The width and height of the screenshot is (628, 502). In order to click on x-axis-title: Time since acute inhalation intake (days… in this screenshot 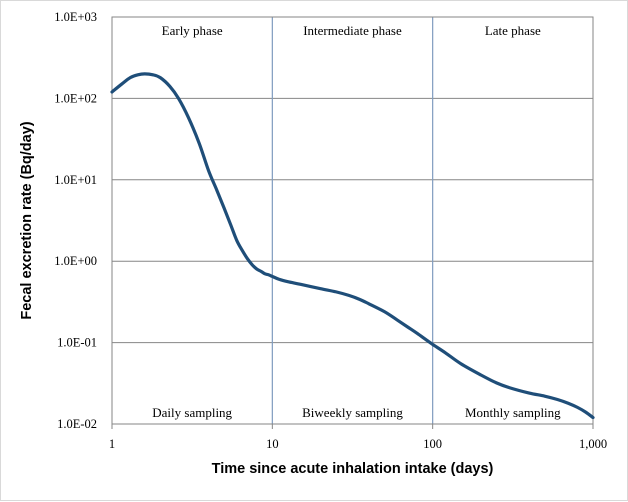, I will do `click(353, 469)`.